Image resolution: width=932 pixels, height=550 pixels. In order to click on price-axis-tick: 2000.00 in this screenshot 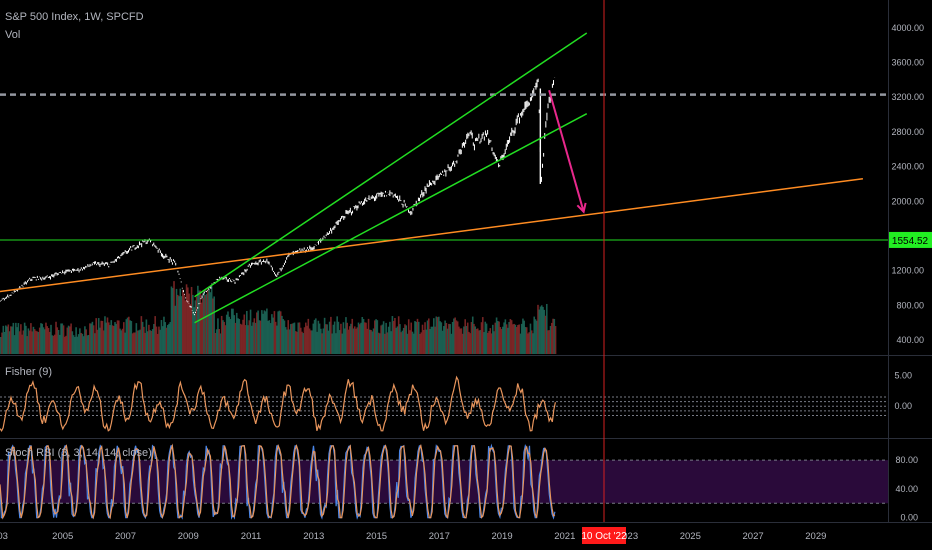, I will do `click(907, 201)`.